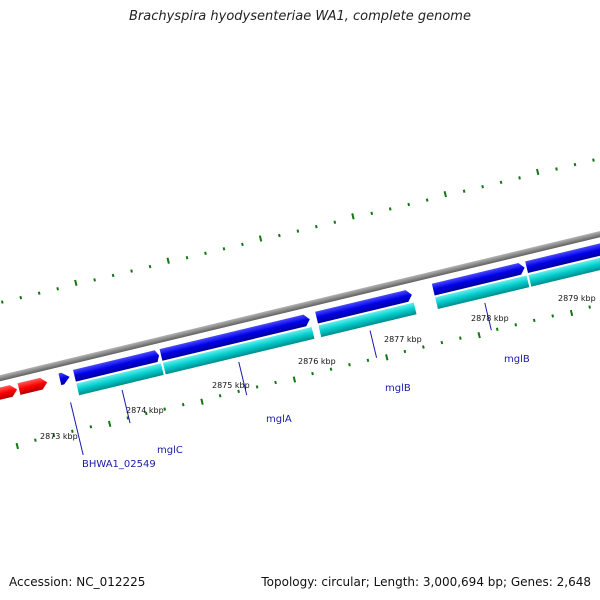  What do you see at coordinates (577, 298) in the screenshot?
I see `kbp-label: 2879 kbp` at bounding box center [577, 298].